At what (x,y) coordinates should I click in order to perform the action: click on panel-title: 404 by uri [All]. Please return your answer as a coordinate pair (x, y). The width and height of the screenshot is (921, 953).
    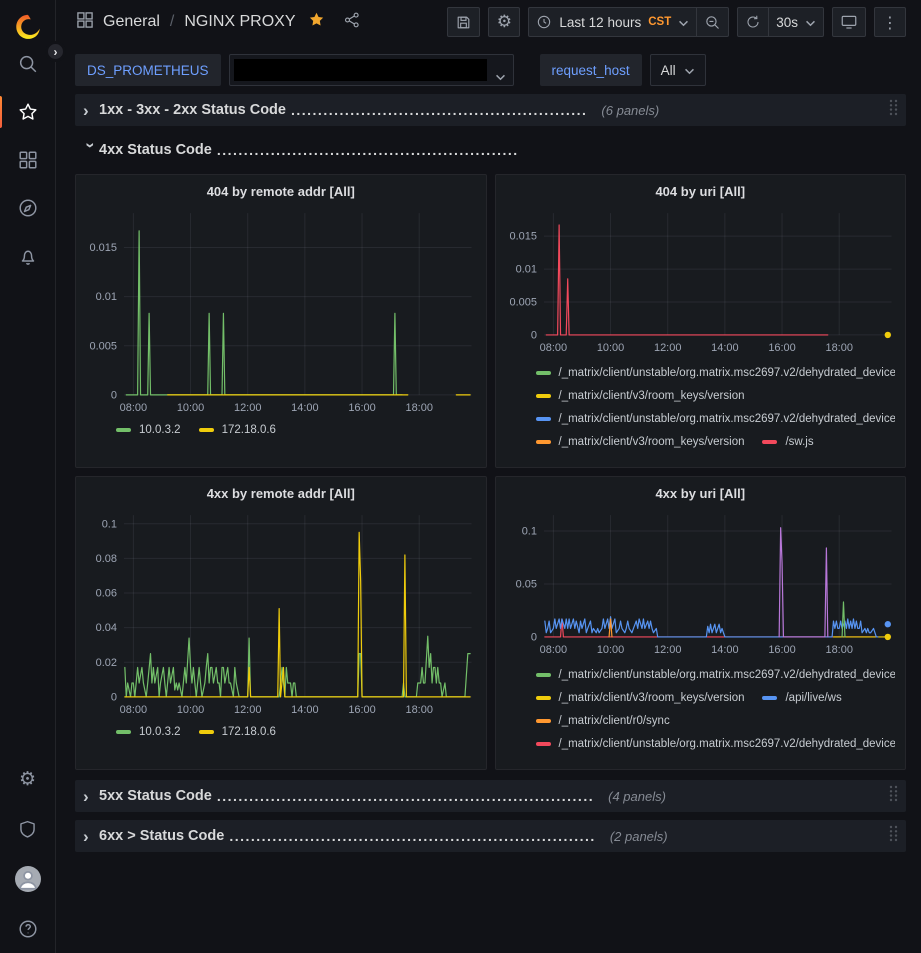
    Looking at the image, I should click on (700, 191).